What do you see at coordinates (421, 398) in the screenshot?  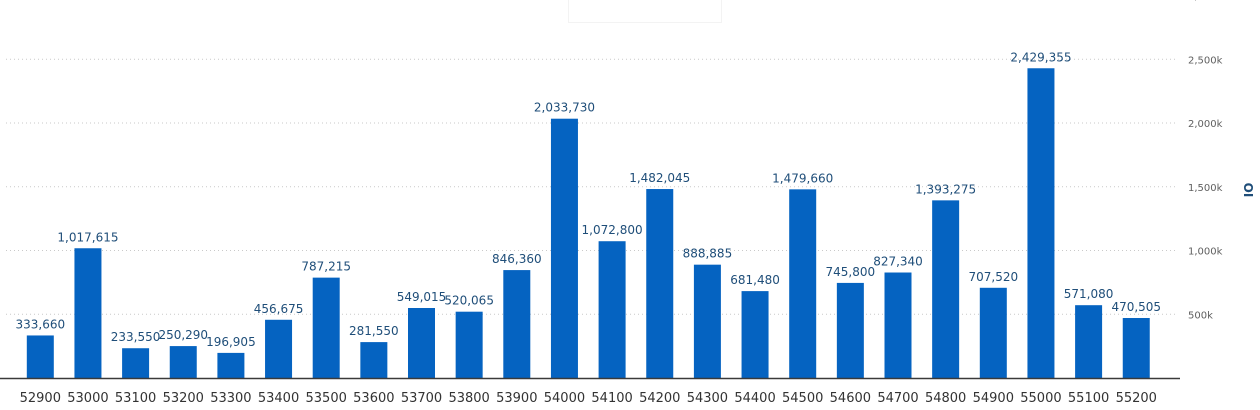 I see `x-tick-label: 53700` at bounding box center [421, 398].